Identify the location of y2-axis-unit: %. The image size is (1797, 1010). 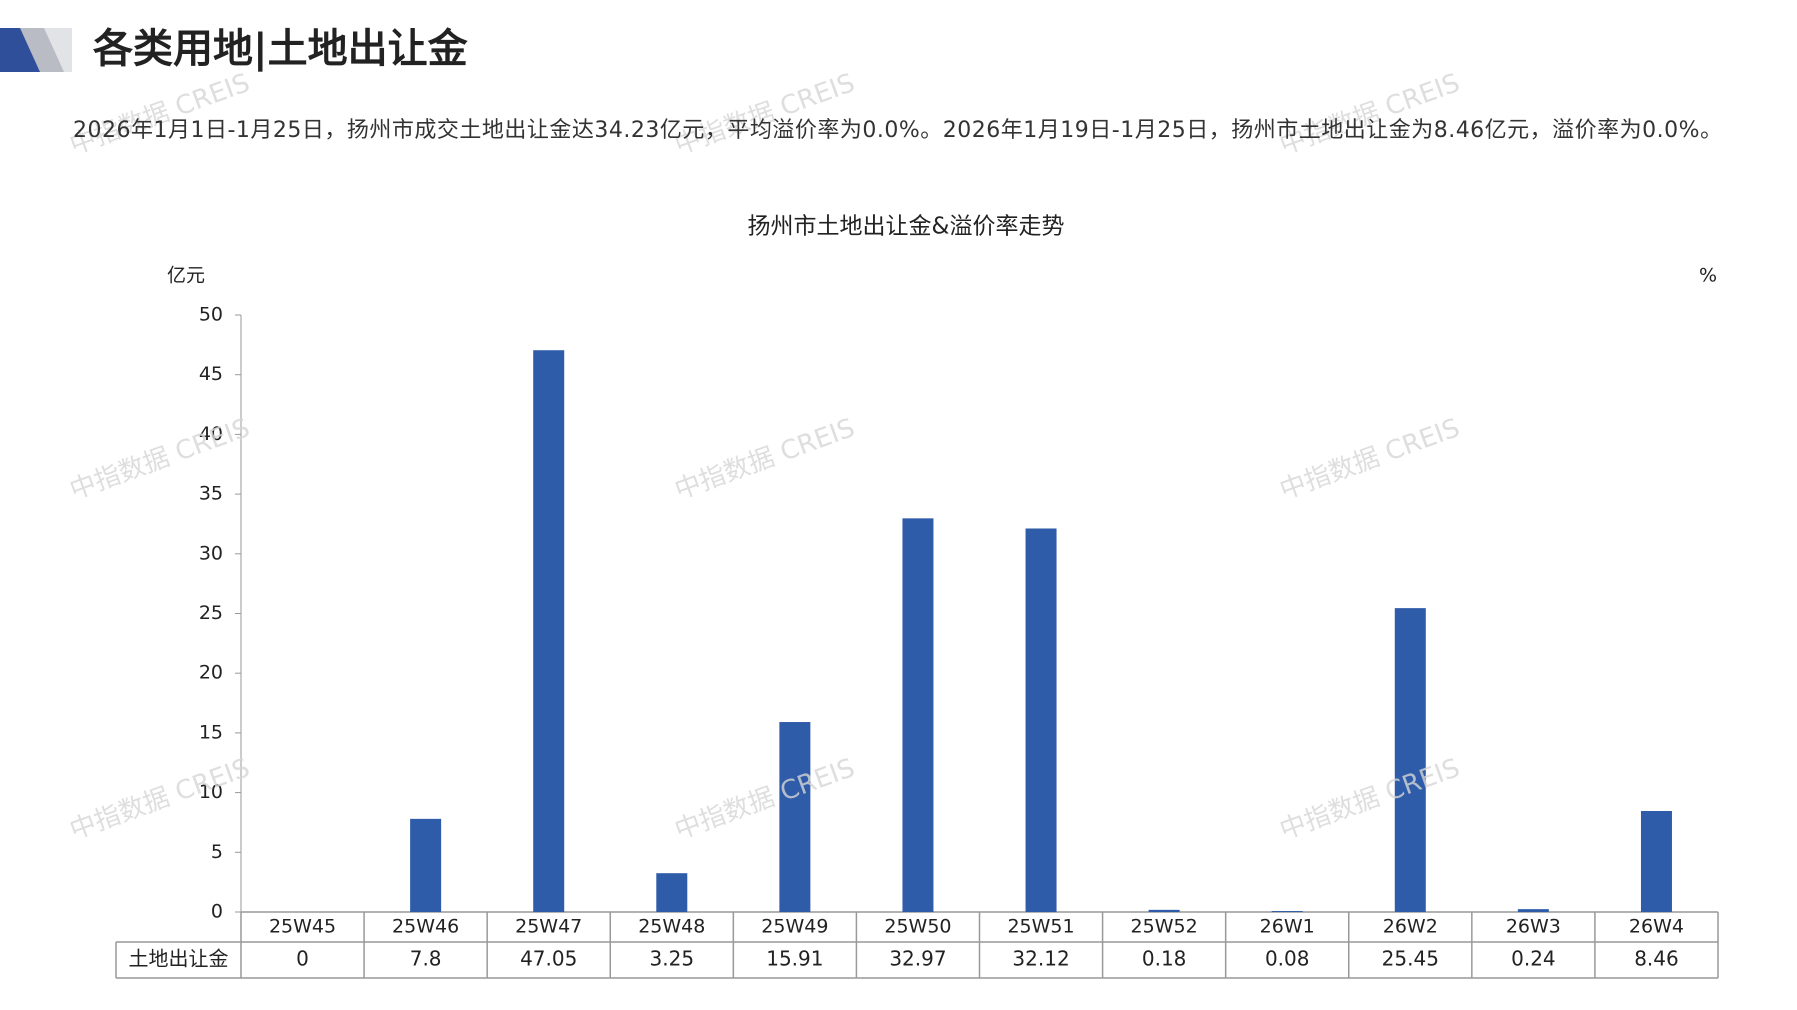
(1708, 276).